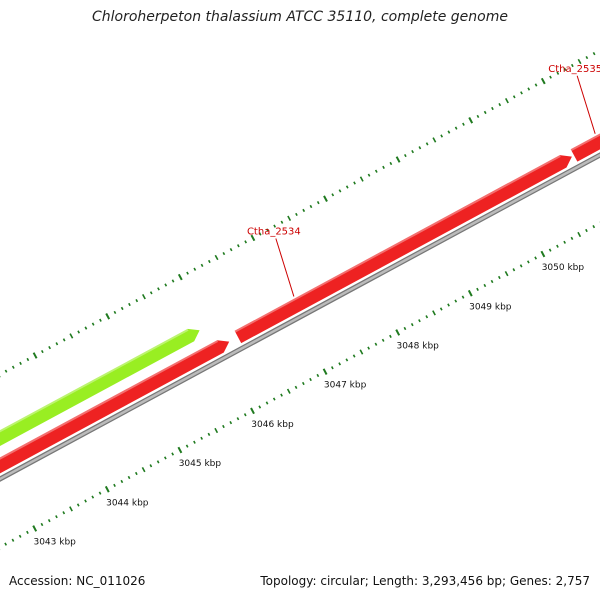 Image resolution: width=600 pixels, height=600 pixels. What do you see at coordinates (200, 464) in the screenshot?
I see `scale-label-3045: 3045 kbp` at bounding box center [200, 464].